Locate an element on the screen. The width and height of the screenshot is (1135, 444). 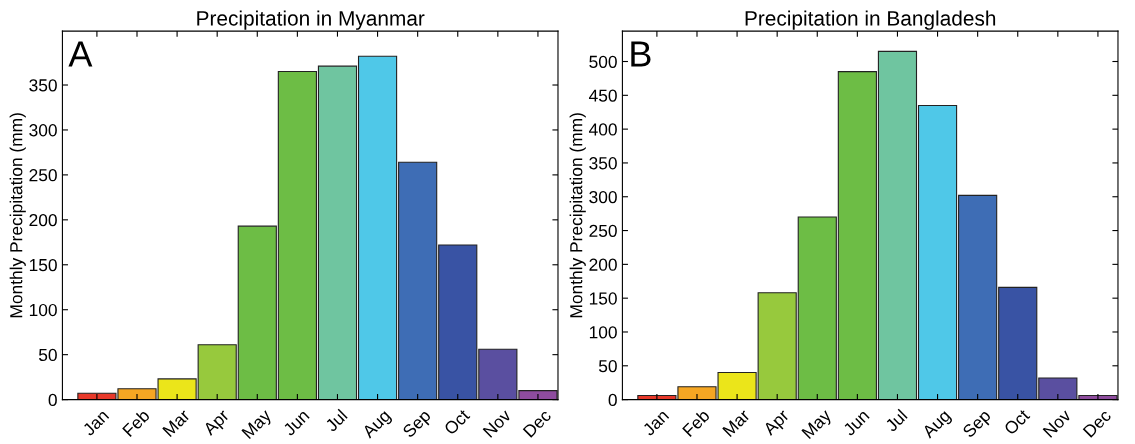
y-tick-label: 400 is located at coordinates (602, 129).